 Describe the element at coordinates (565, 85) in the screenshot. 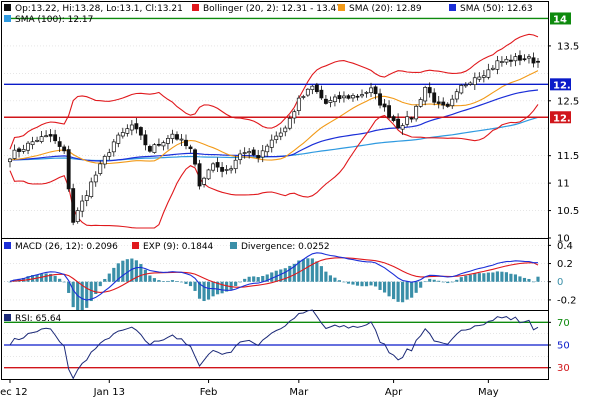

I see `price-level-label: 12.8` at that location.